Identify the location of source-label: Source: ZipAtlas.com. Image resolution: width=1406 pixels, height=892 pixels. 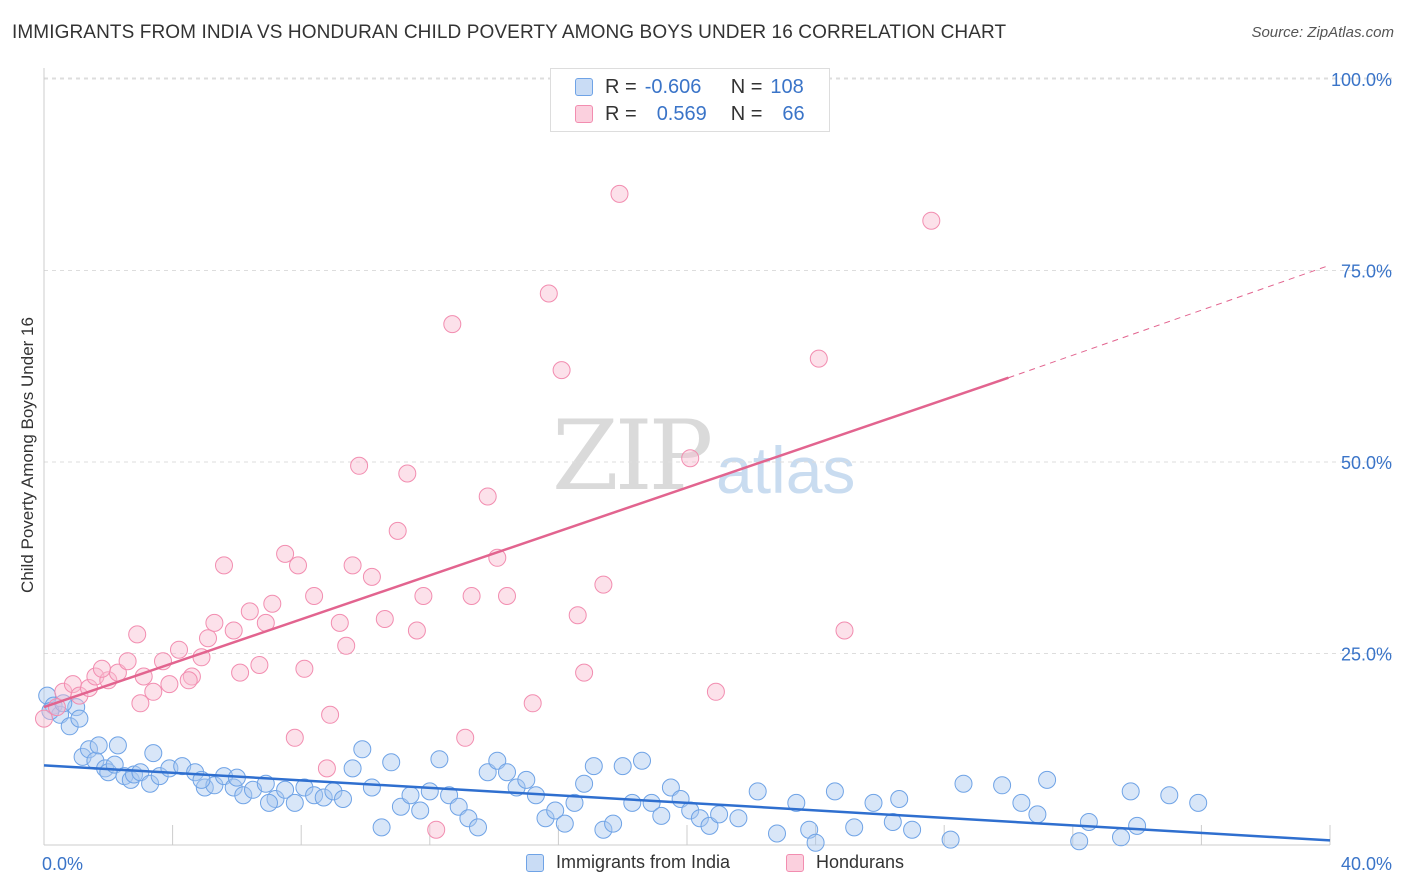
(1322, 32).